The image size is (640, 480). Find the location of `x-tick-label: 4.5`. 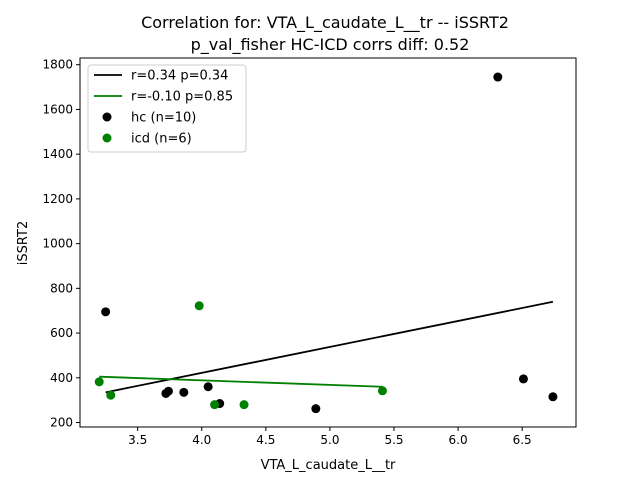

x-tick-label: 4.5 is located at coordinates (265, 440).